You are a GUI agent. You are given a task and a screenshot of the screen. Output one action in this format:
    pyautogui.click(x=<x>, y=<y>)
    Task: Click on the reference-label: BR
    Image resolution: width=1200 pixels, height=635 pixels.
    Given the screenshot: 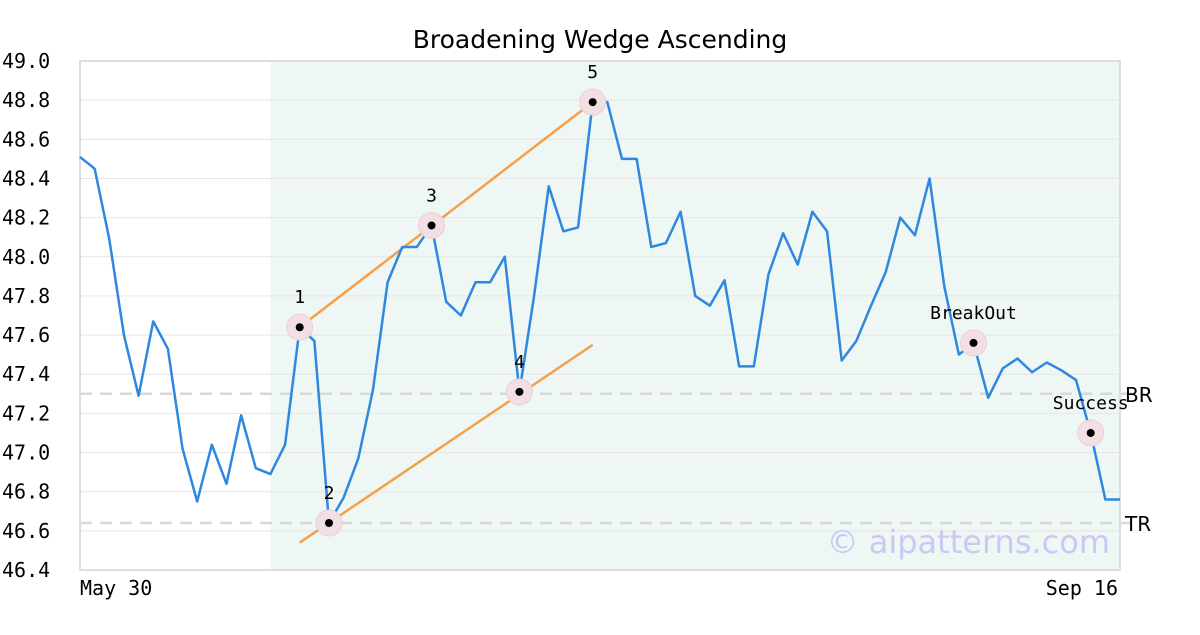 What is the action you would take?
    pyautogui.click(x=1139, y=395)
    